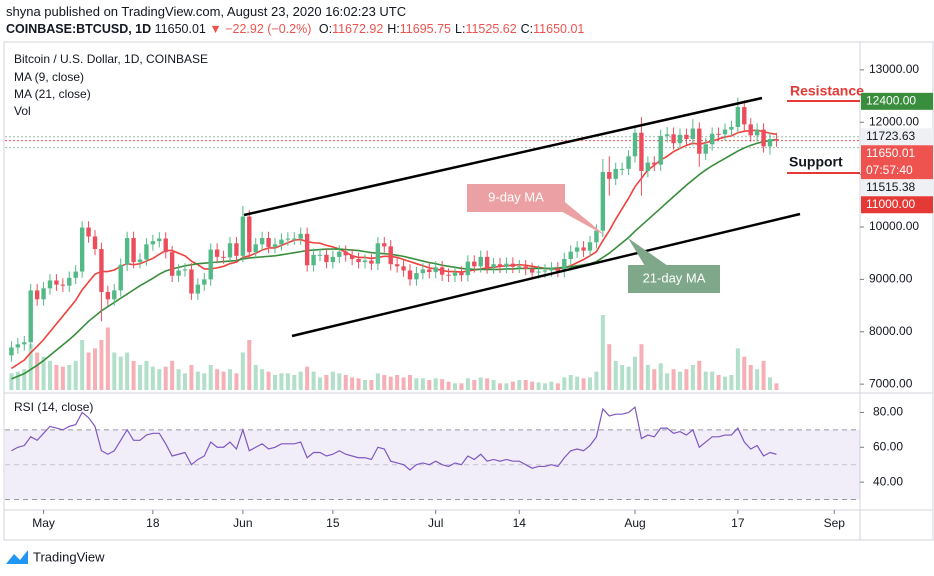 The width and height of the screenshot is (934, 576). I want to click on y-tick-label: 8000.00, so click(891, 331).